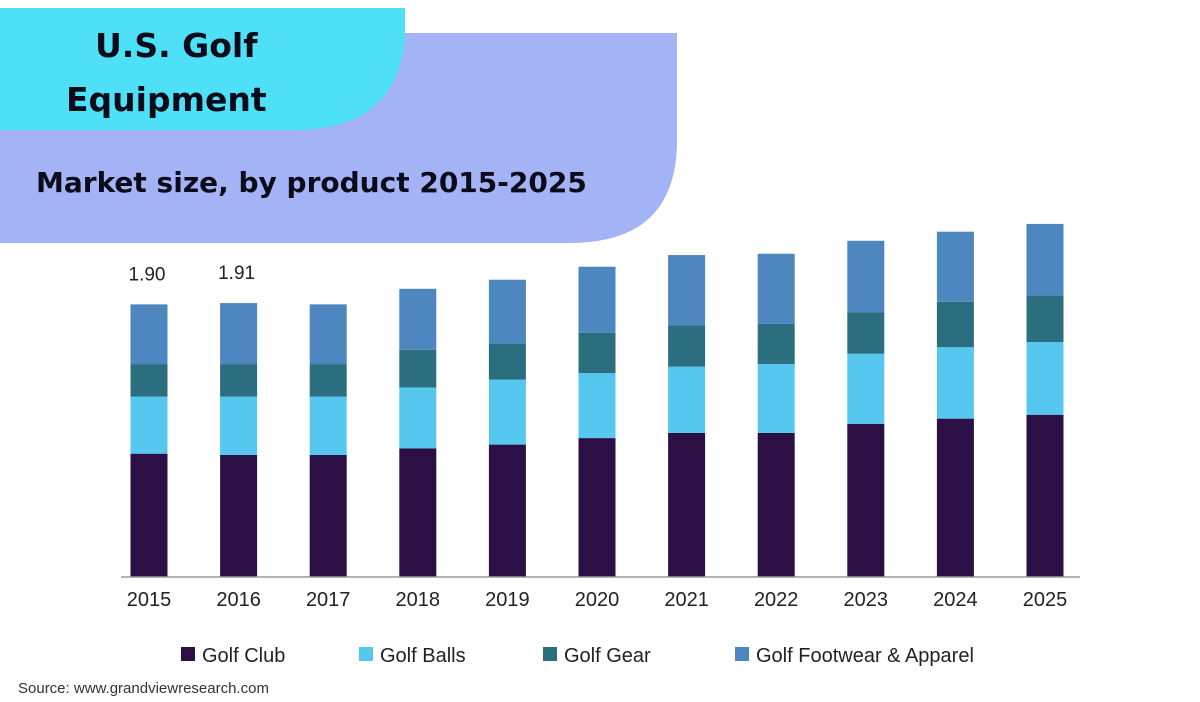 The width and height of the screenshot is (1200, 702). Describe the element at coordinates (550, 654) in the screenshot. I see `legend-swatch-golf-gear` at that location.